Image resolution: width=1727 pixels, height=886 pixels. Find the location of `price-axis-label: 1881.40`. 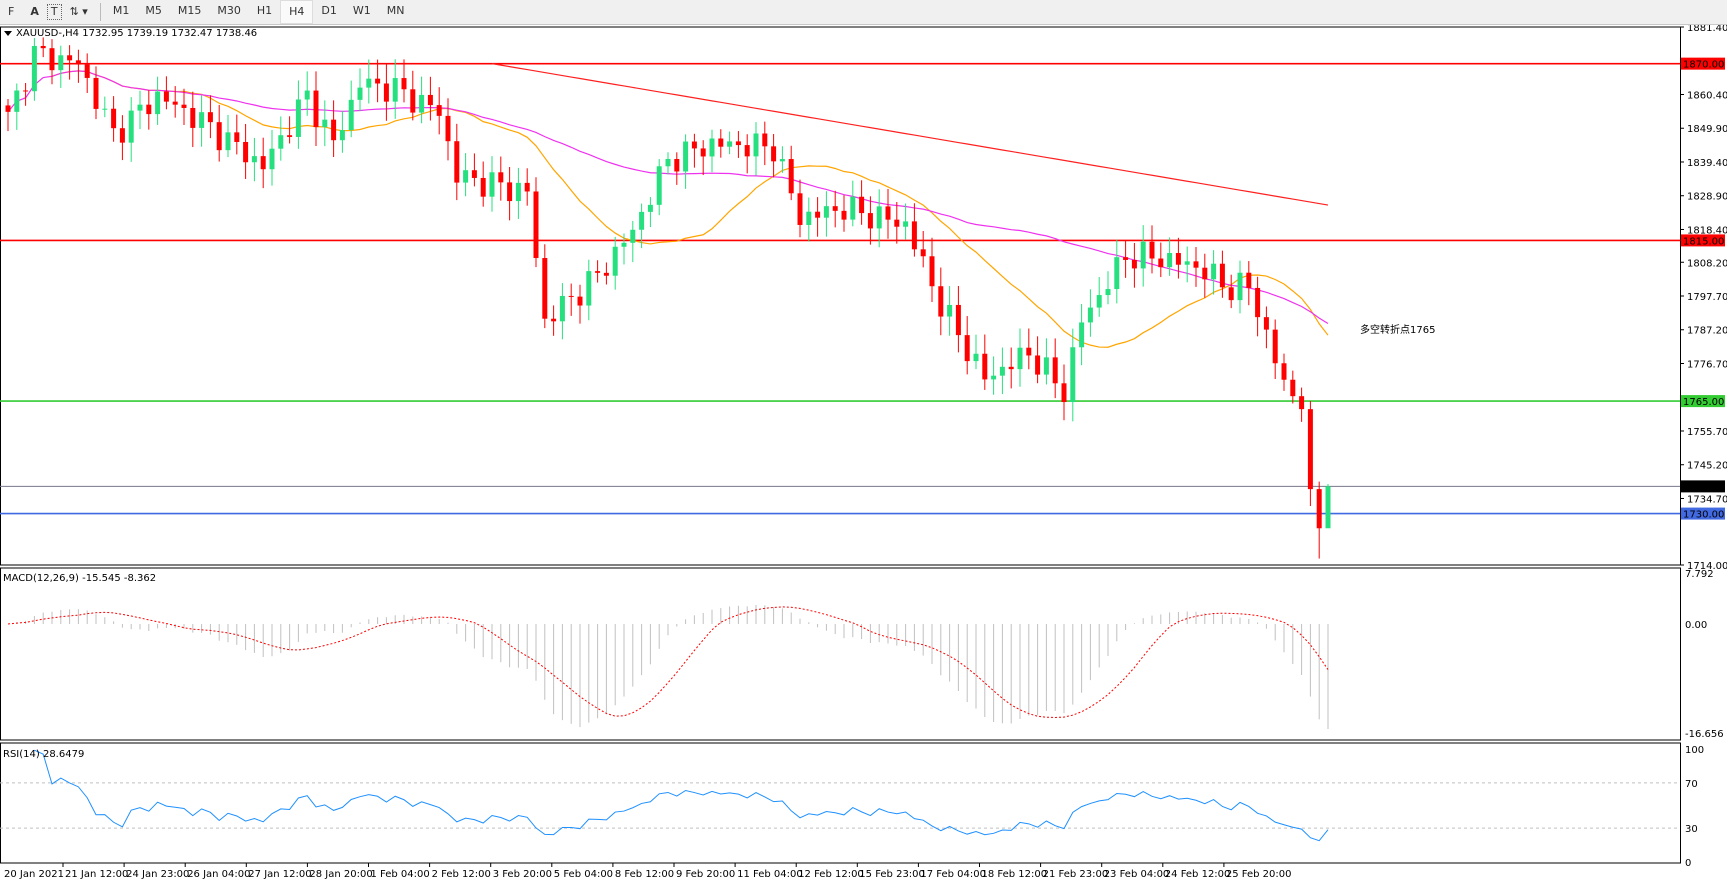

price-axis-label: 1881.40 is located at coordinates (1707, 29).